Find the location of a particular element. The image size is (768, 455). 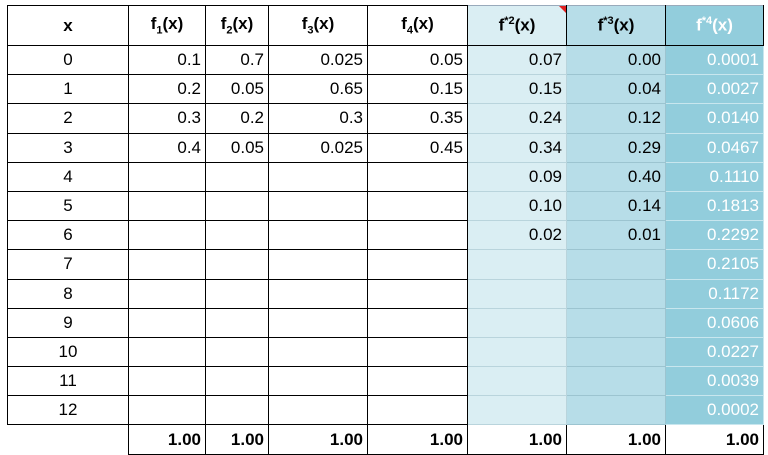

x-cell: 10 is located at coordinates (68, 352).